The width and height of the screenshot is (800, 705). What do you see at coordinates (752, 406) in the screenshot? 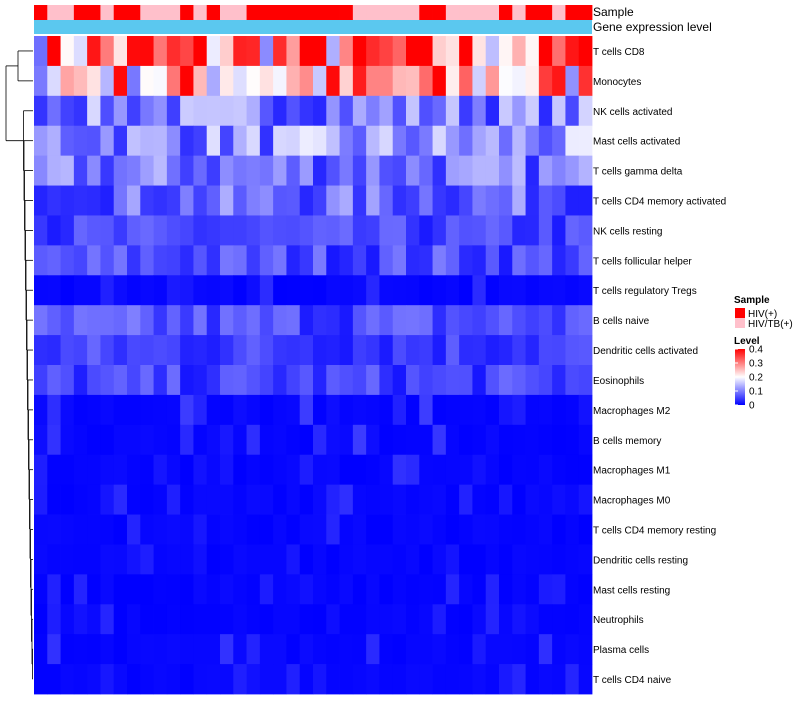
I see `legend-tick-label: 0` at bounding box center [752, 406].